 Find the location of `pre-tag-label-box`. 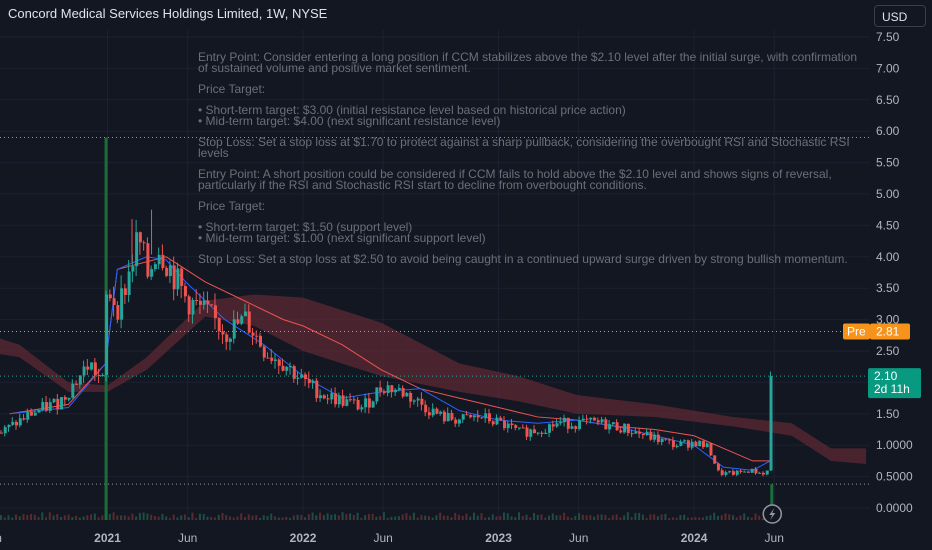

pre-tag-label-box is located at coordinates (856, 331).